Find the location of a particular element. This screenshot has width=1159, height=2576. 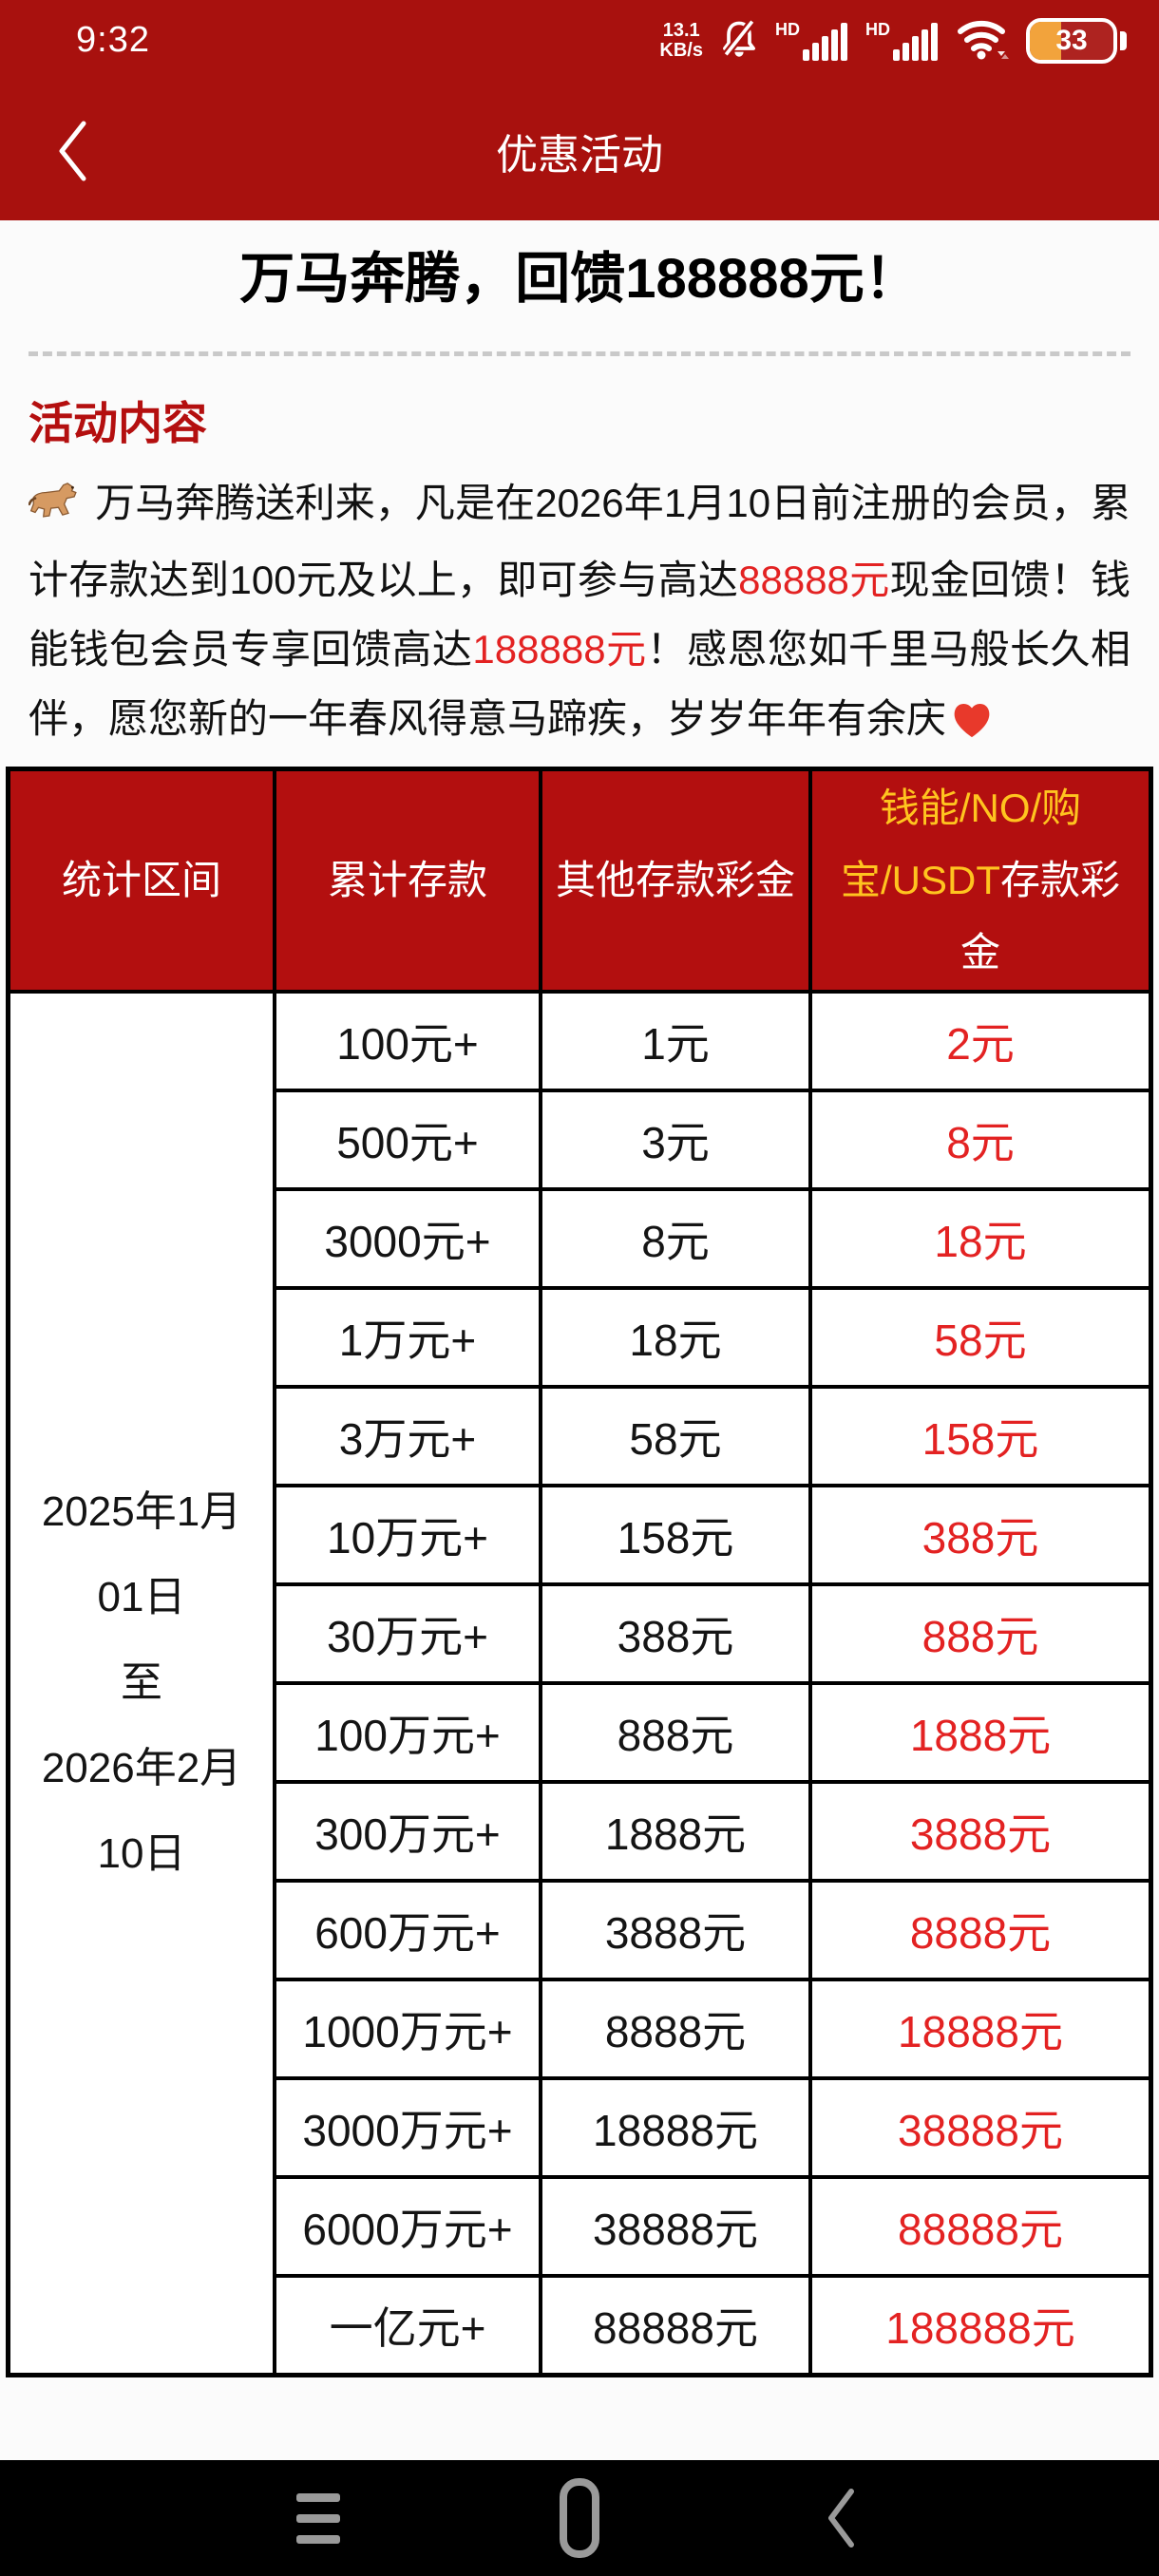

deposit-cell: 3000万元+ is located at coordinates (407, 2127).